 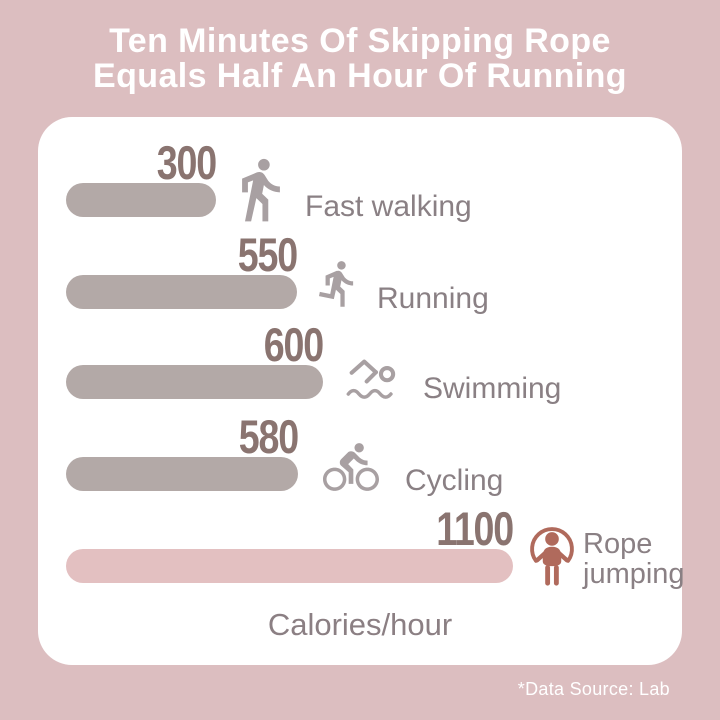 I want to click on title-line-1: Ten Minutes Of Skipping Rope, so click(x=360, y=41).